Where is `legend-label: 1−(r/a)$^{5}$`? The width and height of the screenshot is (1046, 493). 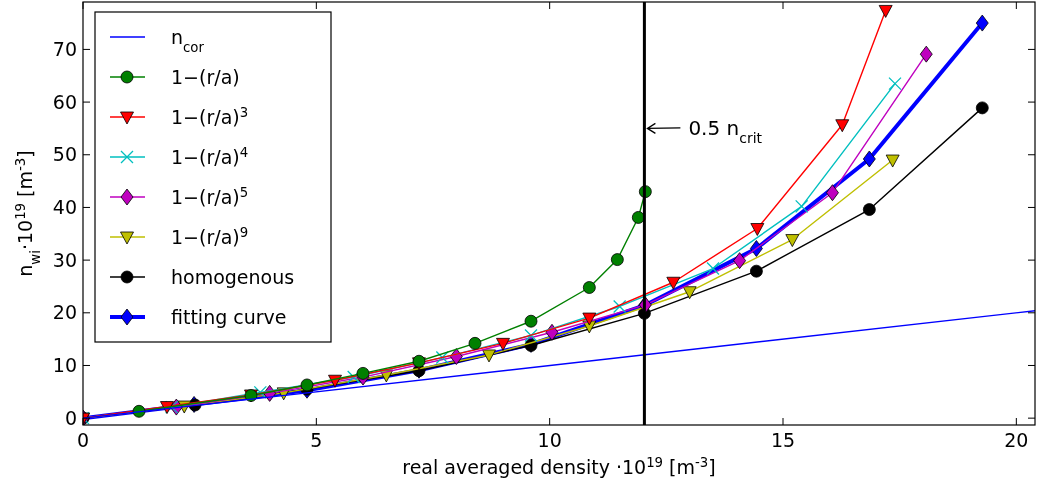
legend-label: 1−(r/a)$^{5}$ is located at coordinates (210, 196).